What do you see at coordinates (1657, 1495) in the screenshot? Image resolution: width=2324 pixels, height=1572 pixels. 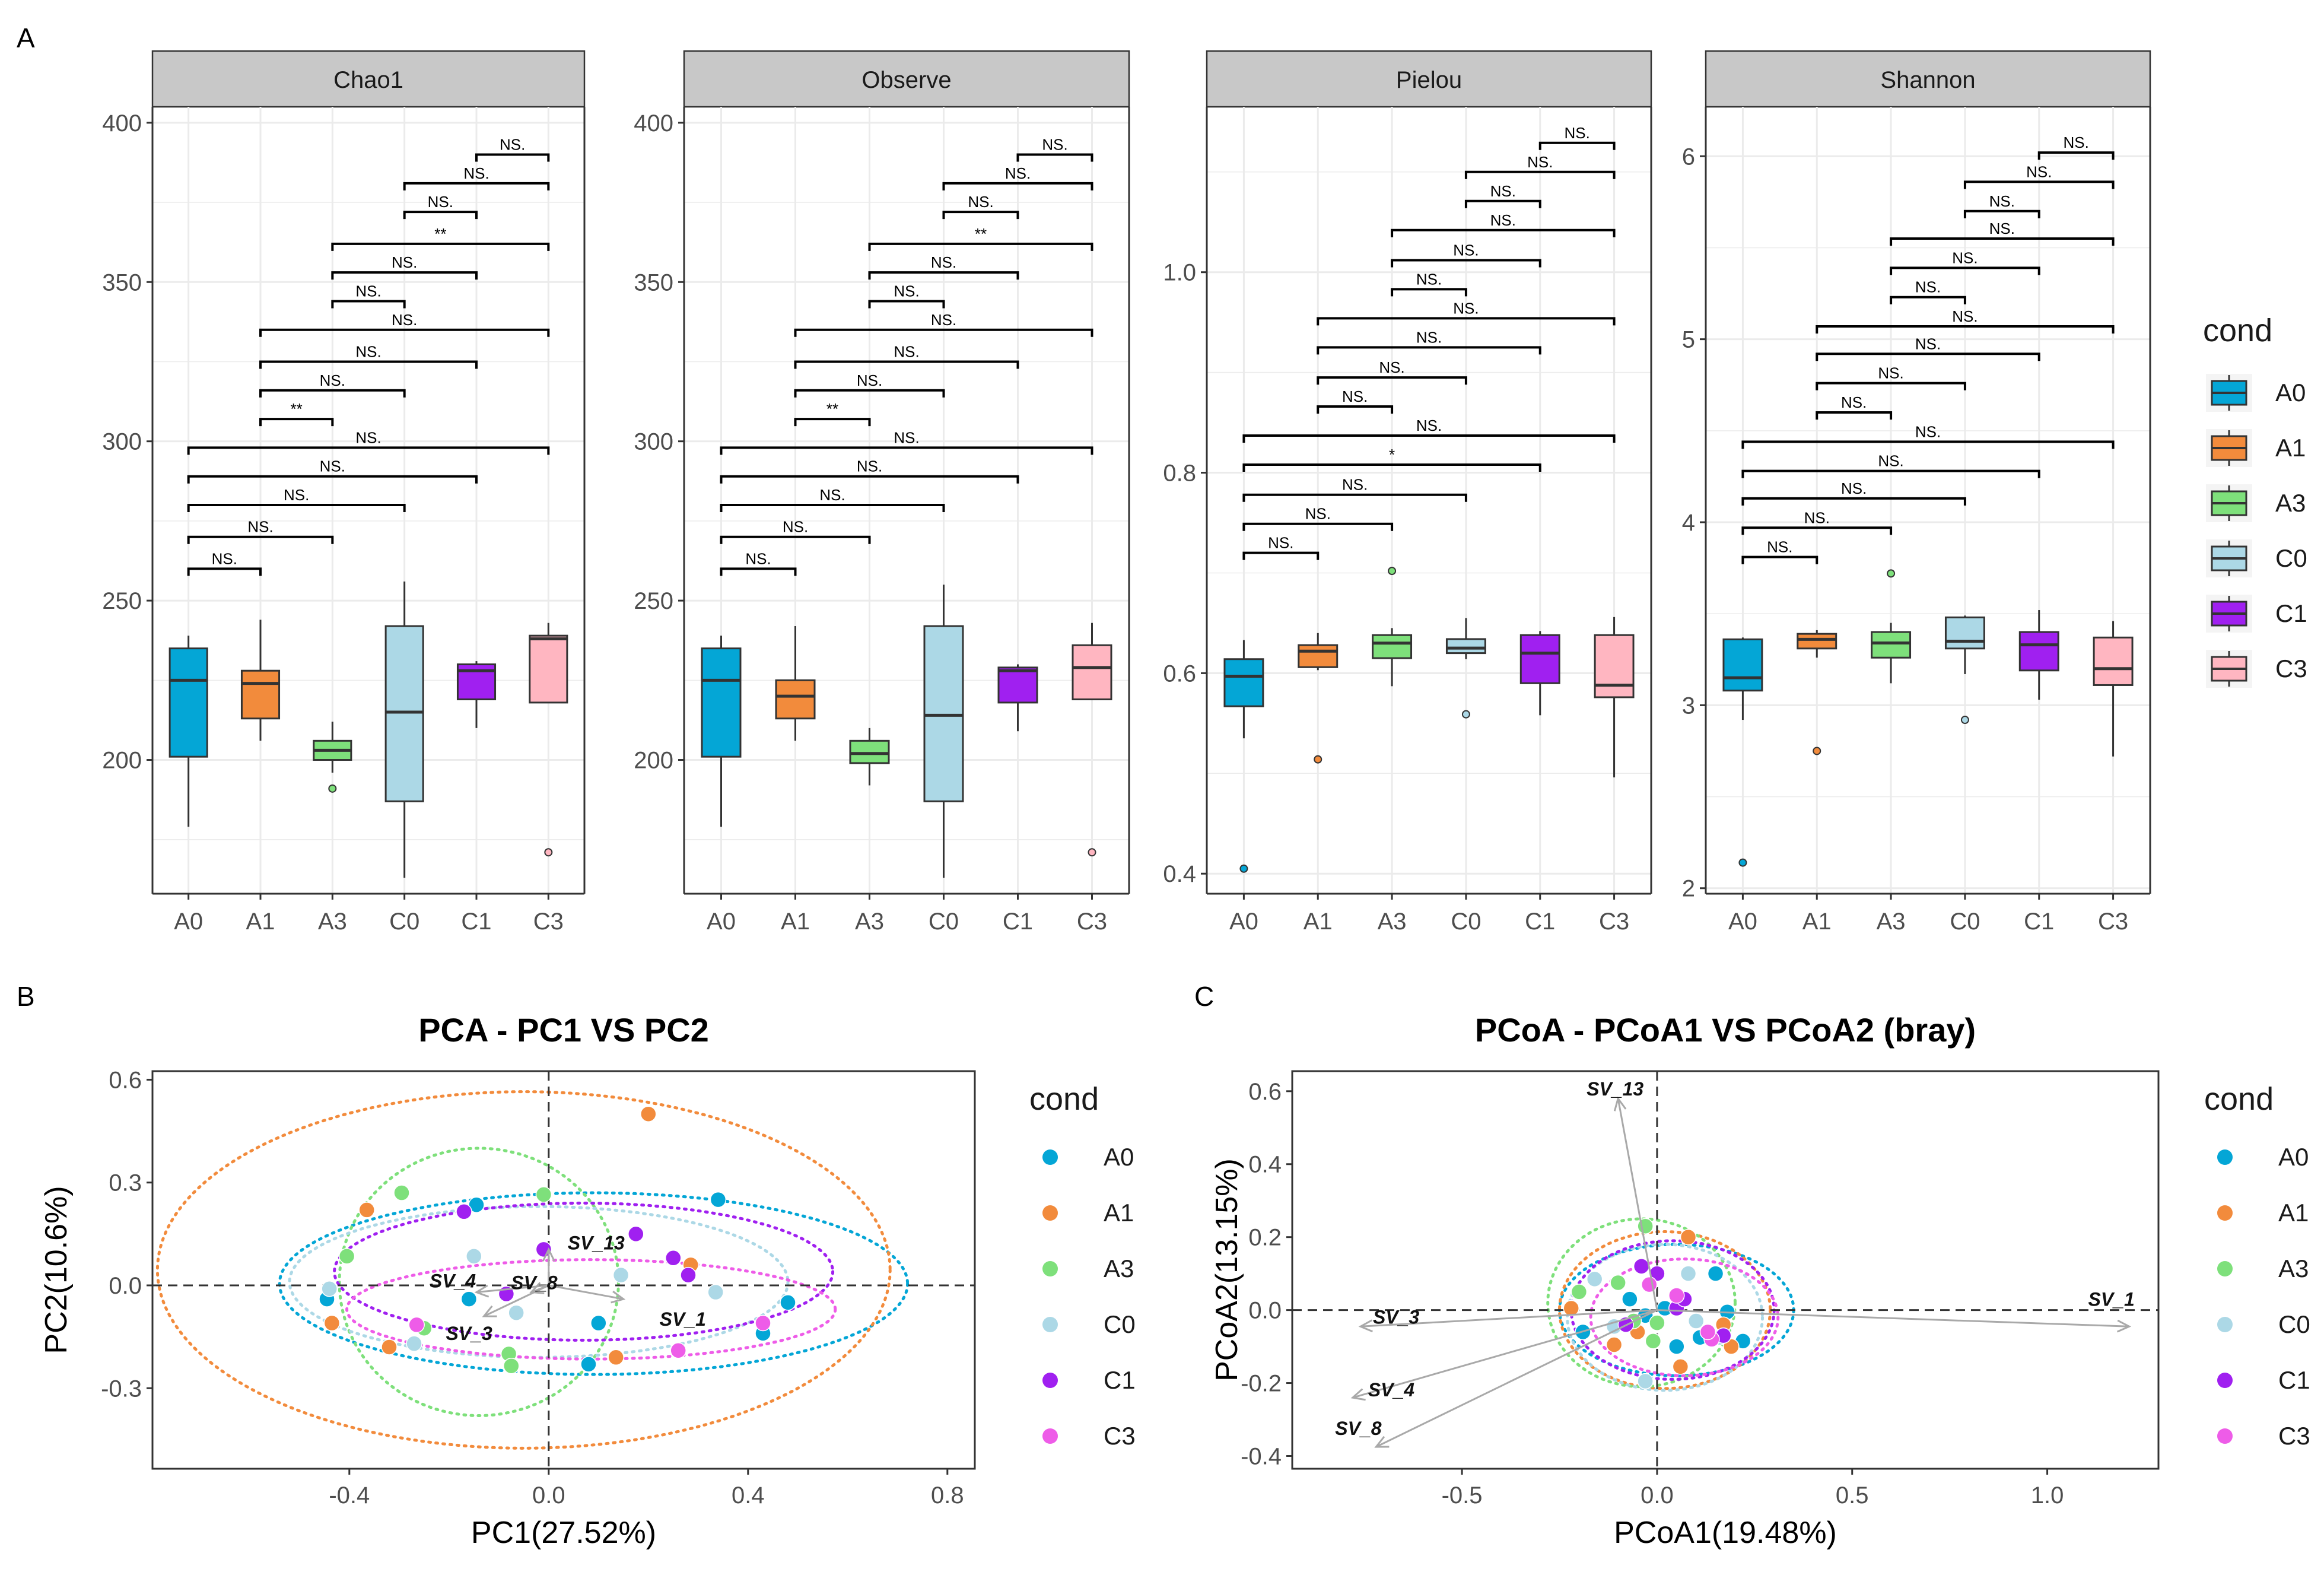 I see `x-tick-label: 0.0` at bounding box center [1657, 1495].